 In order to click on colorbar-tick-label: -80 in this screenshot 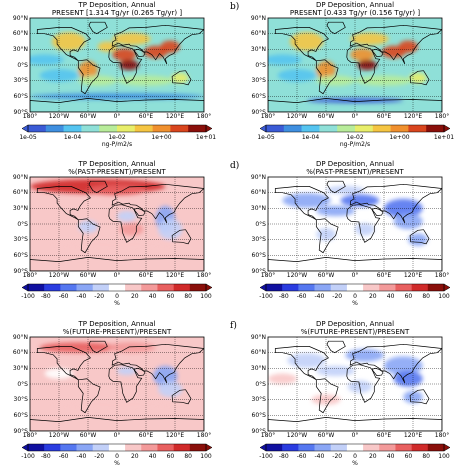, I will do `click(45, 456)`.